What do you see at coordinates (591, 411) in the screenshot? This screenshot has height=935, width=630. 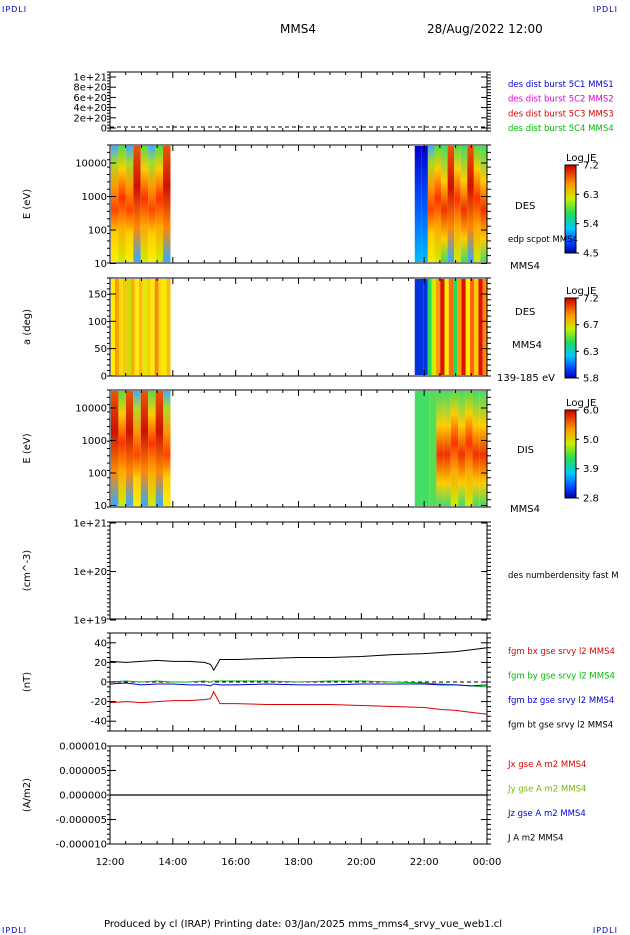 I see `p4-cbar-tick-0: 6.0` at bounding box center [591, 411].